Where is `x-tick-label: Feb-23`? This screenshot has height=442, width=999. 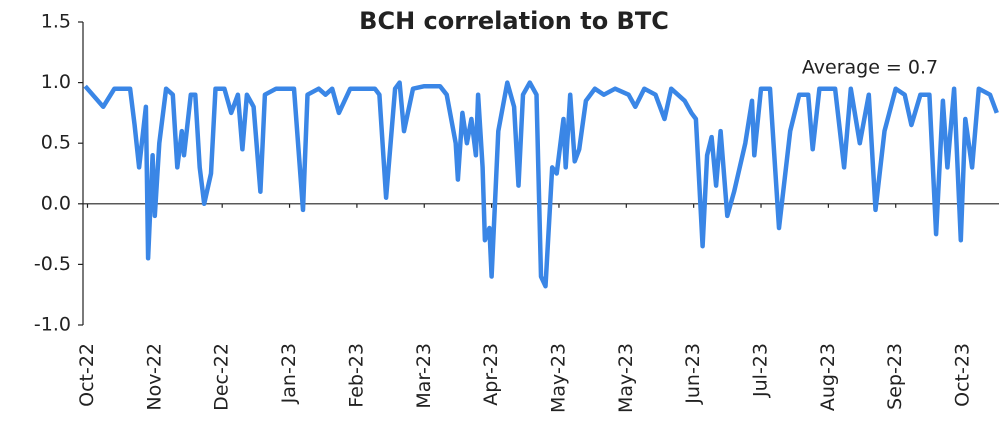 x-tick-label: Feb-23 is located at coordinates (356, 375).